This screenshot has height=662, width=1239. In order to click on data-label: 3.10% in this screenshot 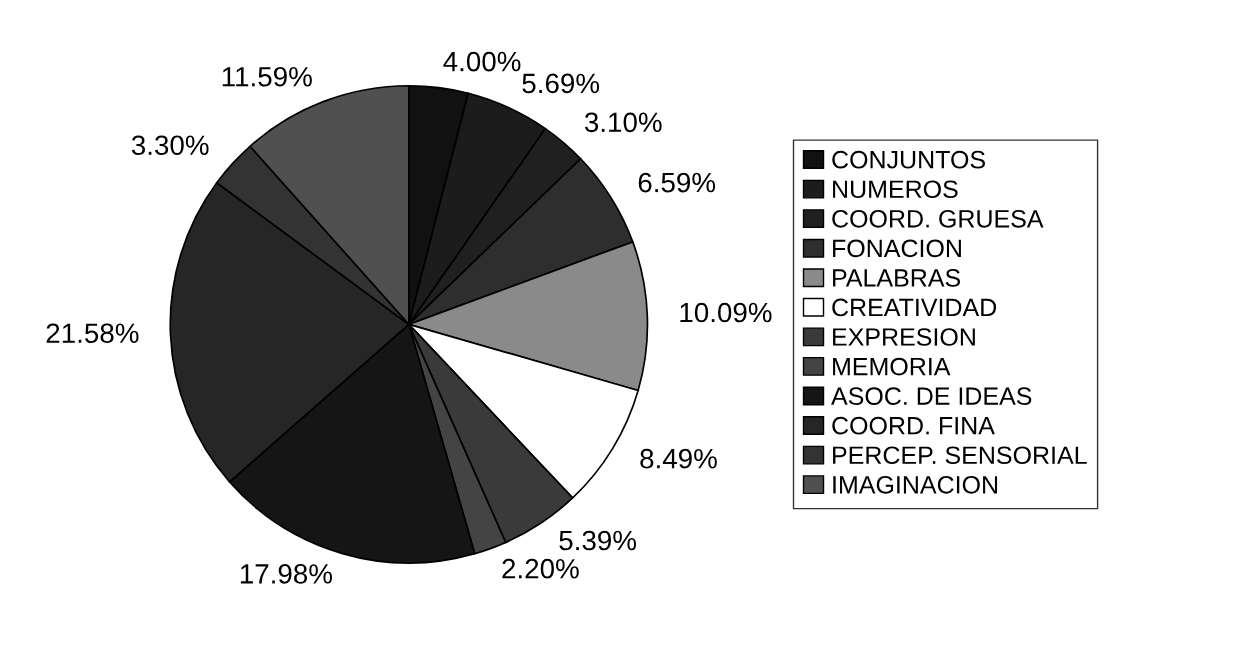, I will do `click(623, 122)`.